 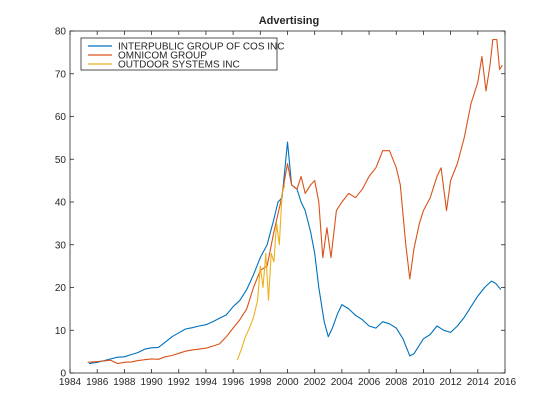 I want to click on x-tick-label: 2000, so click(x=287, y=382).